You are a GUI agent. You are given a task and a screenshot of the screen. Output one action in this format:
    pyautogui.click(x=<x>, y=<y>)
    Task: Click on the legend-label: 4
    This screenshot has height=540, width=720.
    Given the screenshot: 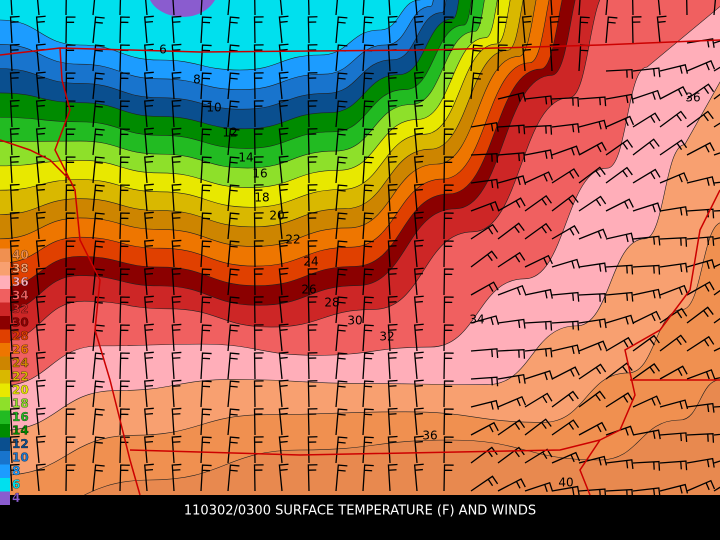 What is the action you would take?
    pyautogui.click(x=16, y=498)
    